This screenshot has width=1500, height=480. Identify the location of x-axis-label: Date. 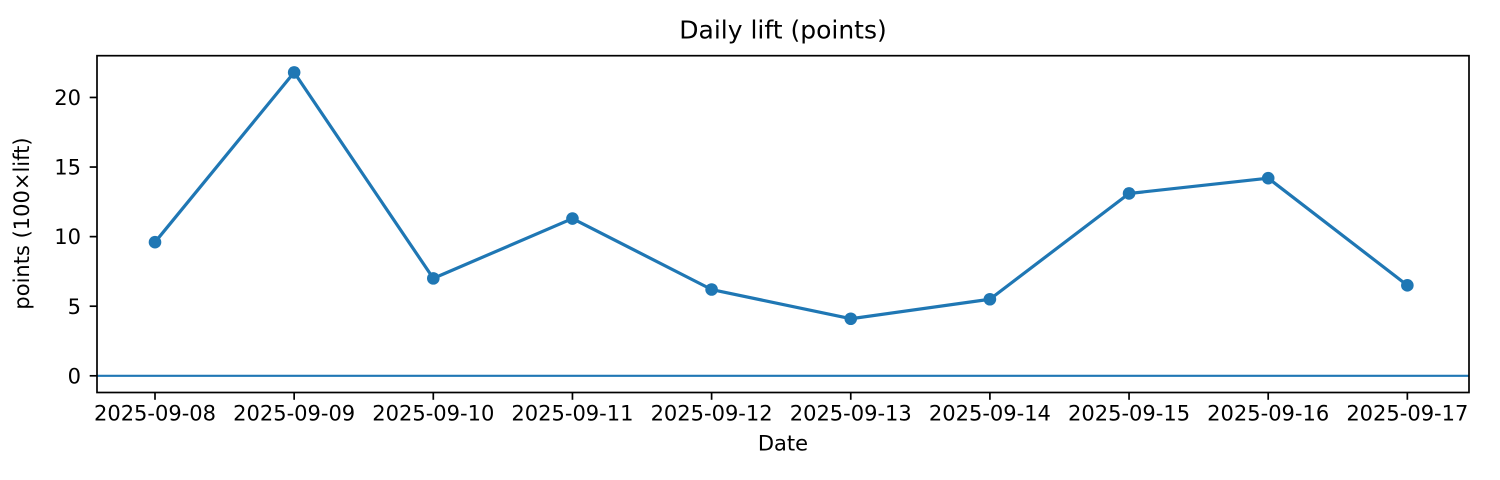
(783, 444).